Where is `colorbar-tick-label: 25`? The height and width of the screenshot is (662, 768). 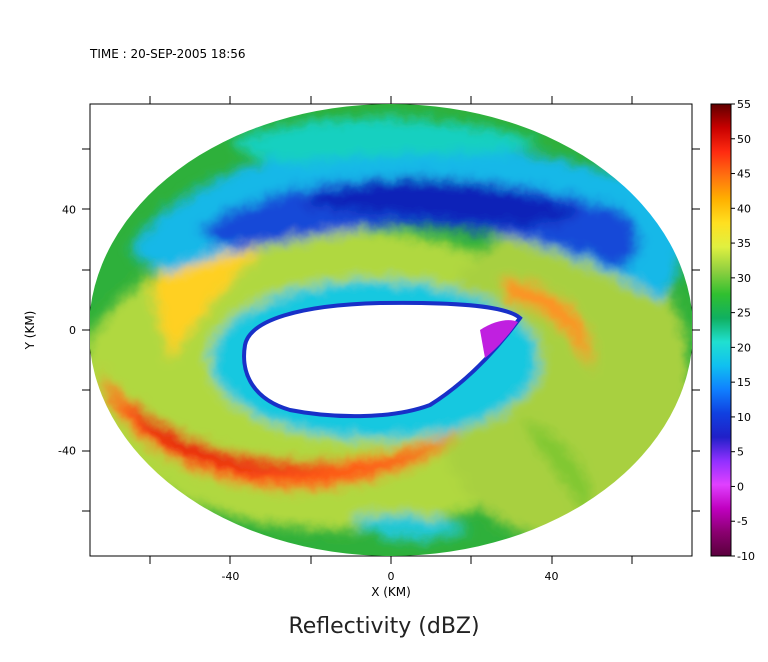 colorbar-tick-label: 25 is located at coordinates (744, 313).